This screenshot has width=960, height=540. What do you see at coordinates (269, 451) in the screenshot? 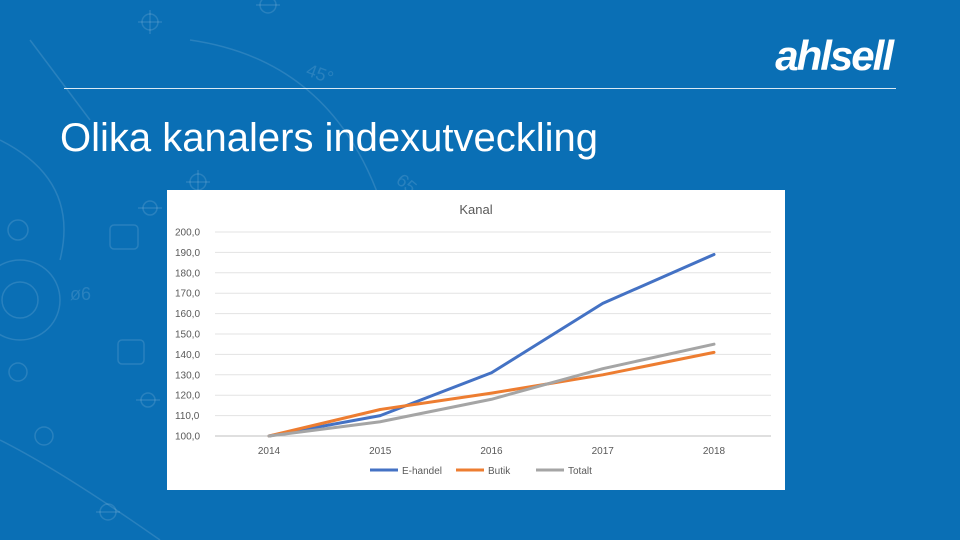
I see `x-tick-label: 2014` at bounding box center [269, 451].